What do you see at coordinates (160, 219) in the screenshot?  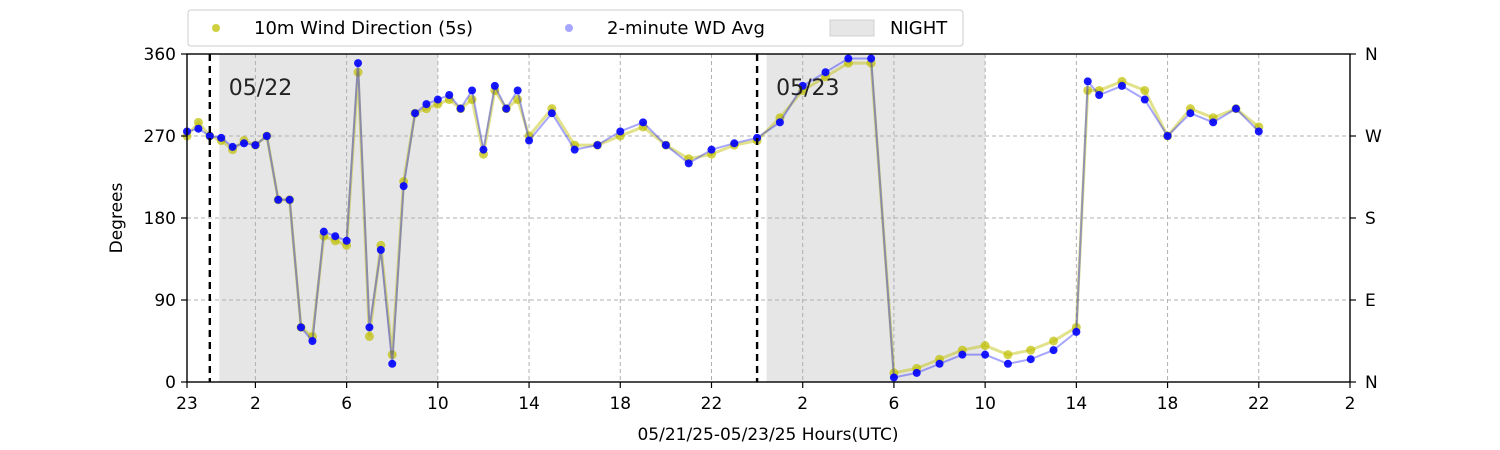 I see `y-tick-label: 180` at bounding box center [160, 219].